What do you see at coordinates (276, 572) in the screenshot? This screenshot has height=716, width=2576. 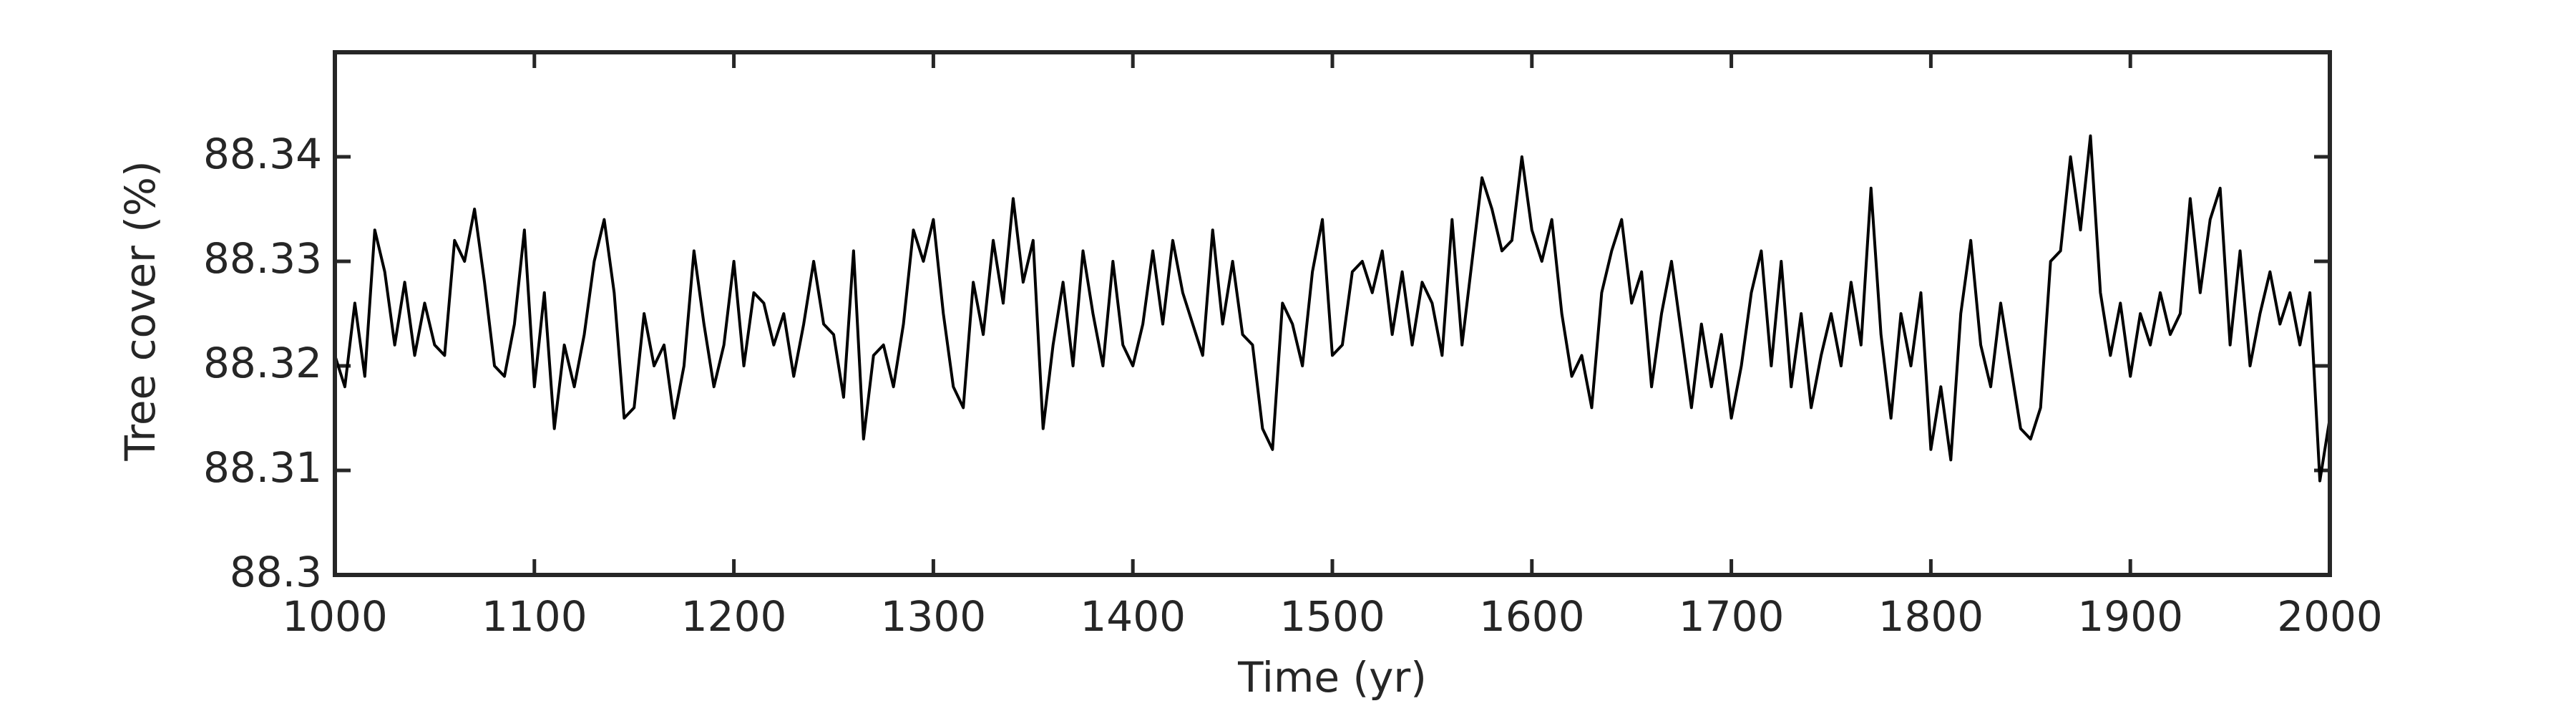 I see `y-tick-label: 88.3` at bounding box center [276, 572].